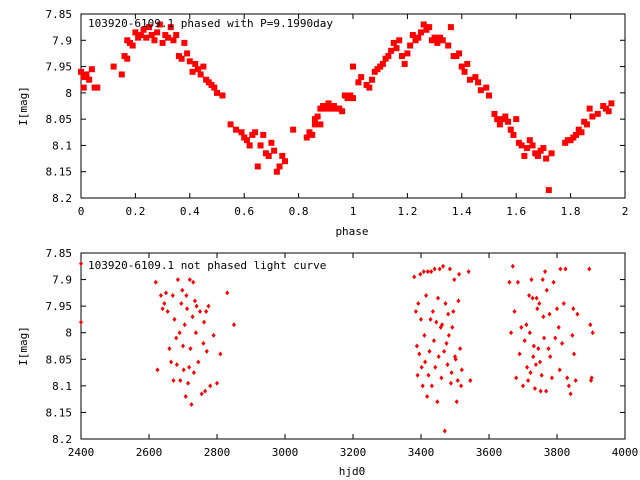 This screenshot has height=480, width=640. Describe the element at coordinates (625, 452) in the screenshot. I see `x-tick-label: 4000` at that location.